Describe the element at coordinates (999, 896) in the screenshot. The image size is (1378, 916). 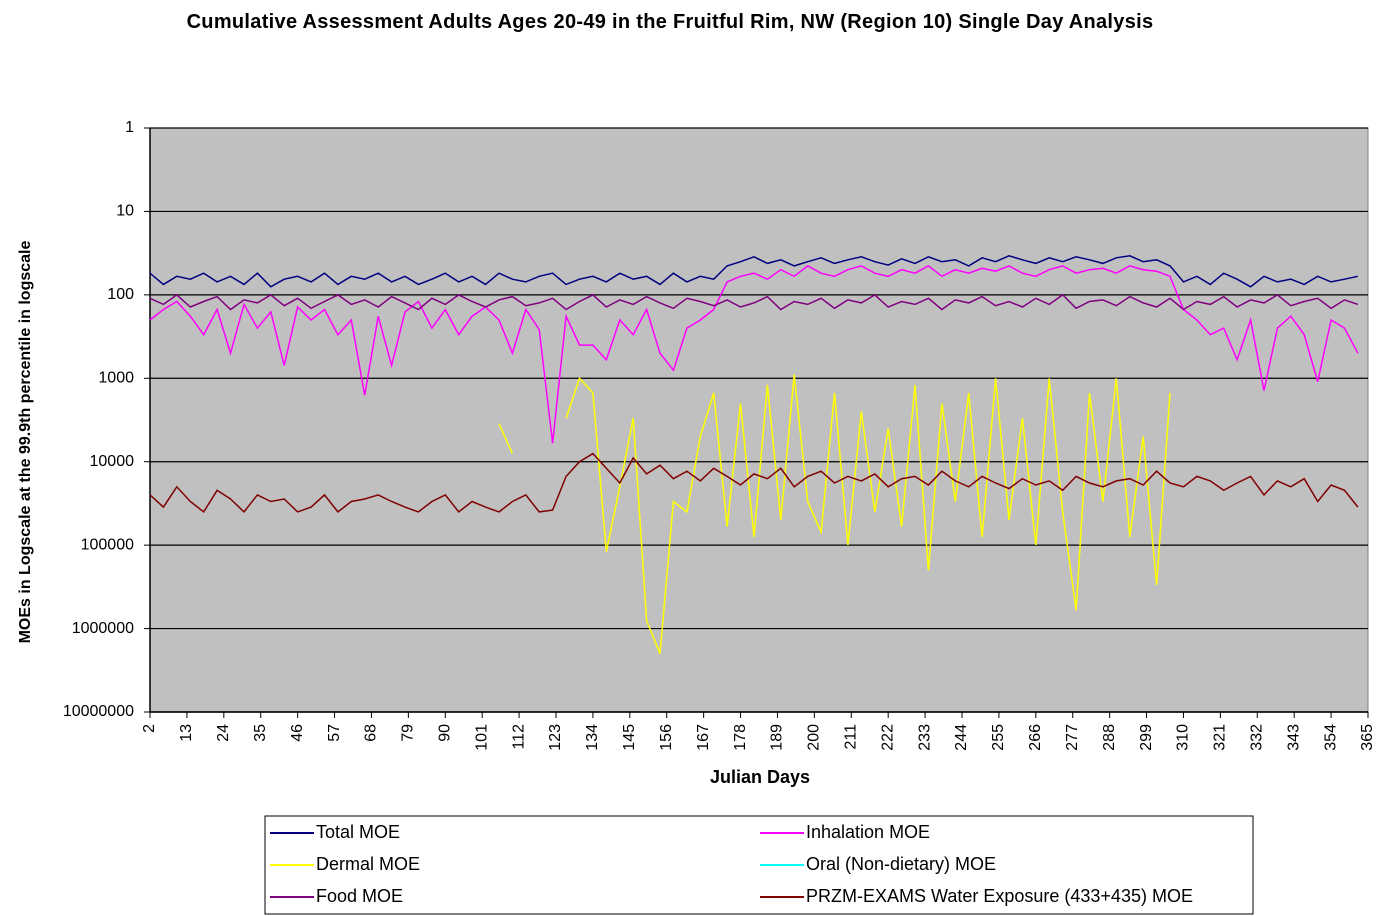
I see `legend-label: PRZM-EXAMS Water Exposure (433+435) MOE` at that location.